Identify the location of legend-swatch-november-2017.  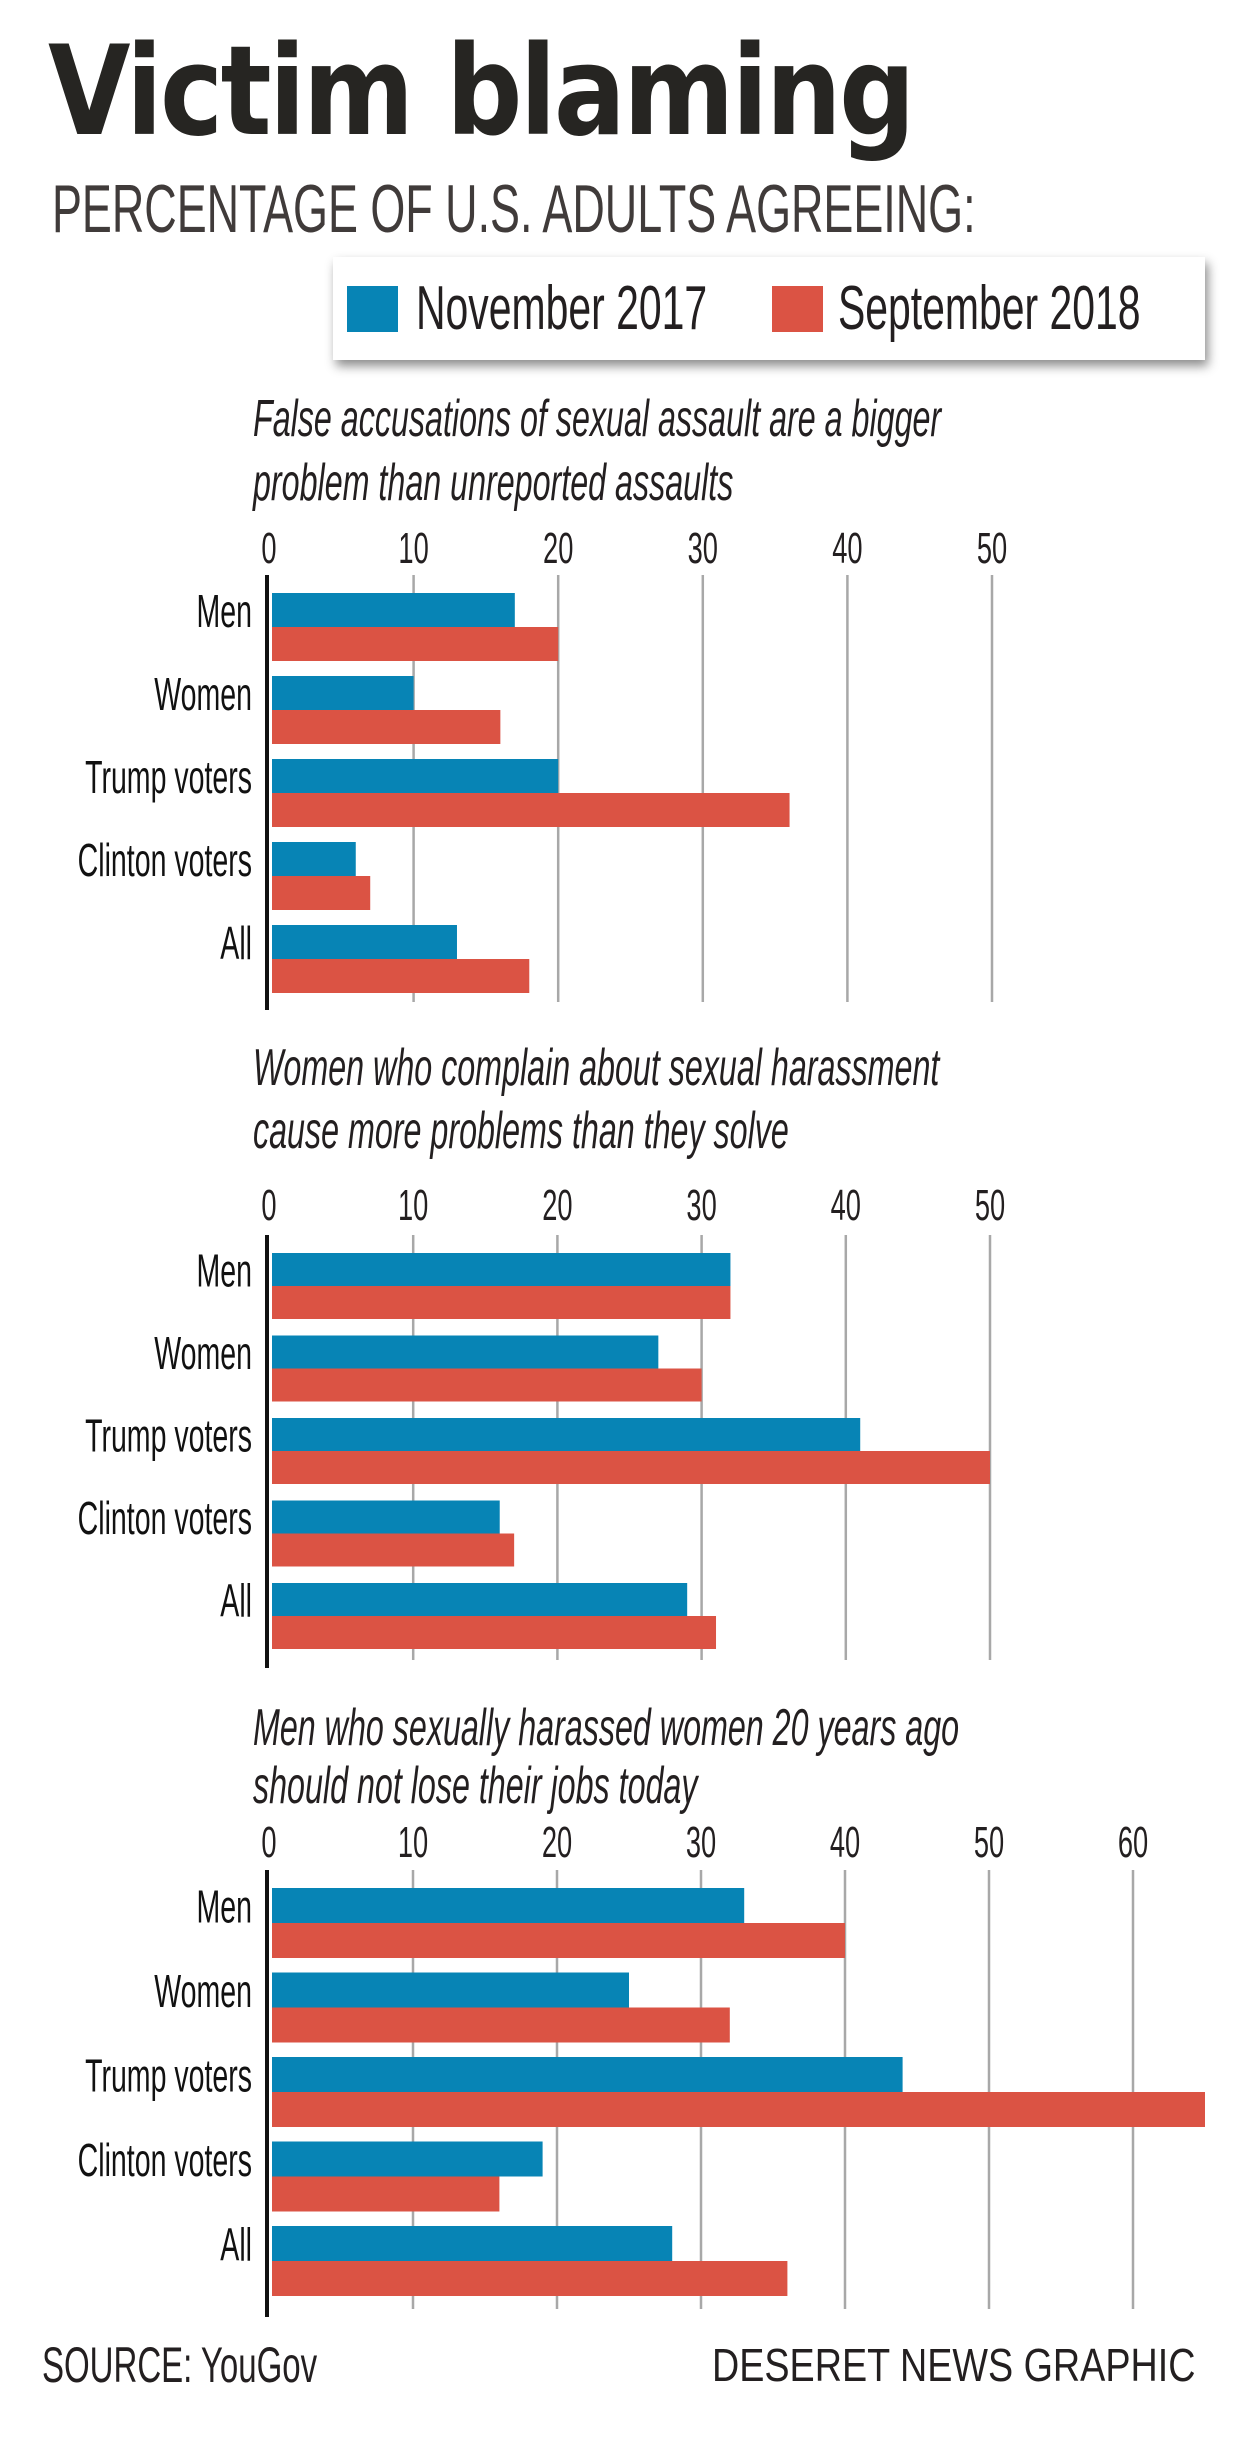
(372, 309).